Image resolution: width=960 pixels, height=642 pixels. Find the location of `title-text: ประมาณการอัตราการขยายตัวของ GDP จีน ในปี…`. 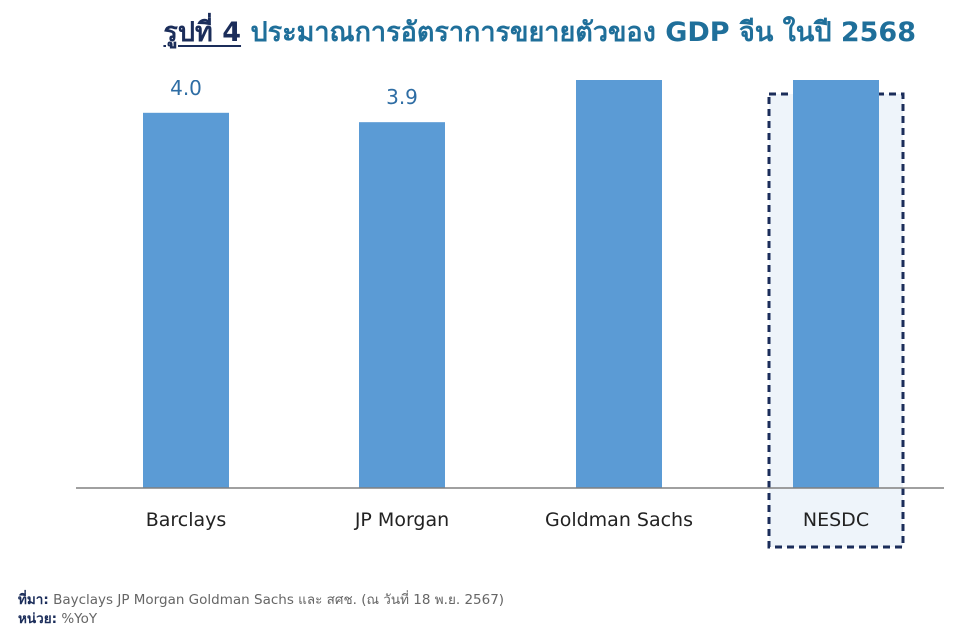

title-text: ประมาณการอัตราการขยายตัวของ GDP จีน ในปี… is located at coordinates (583, 32).